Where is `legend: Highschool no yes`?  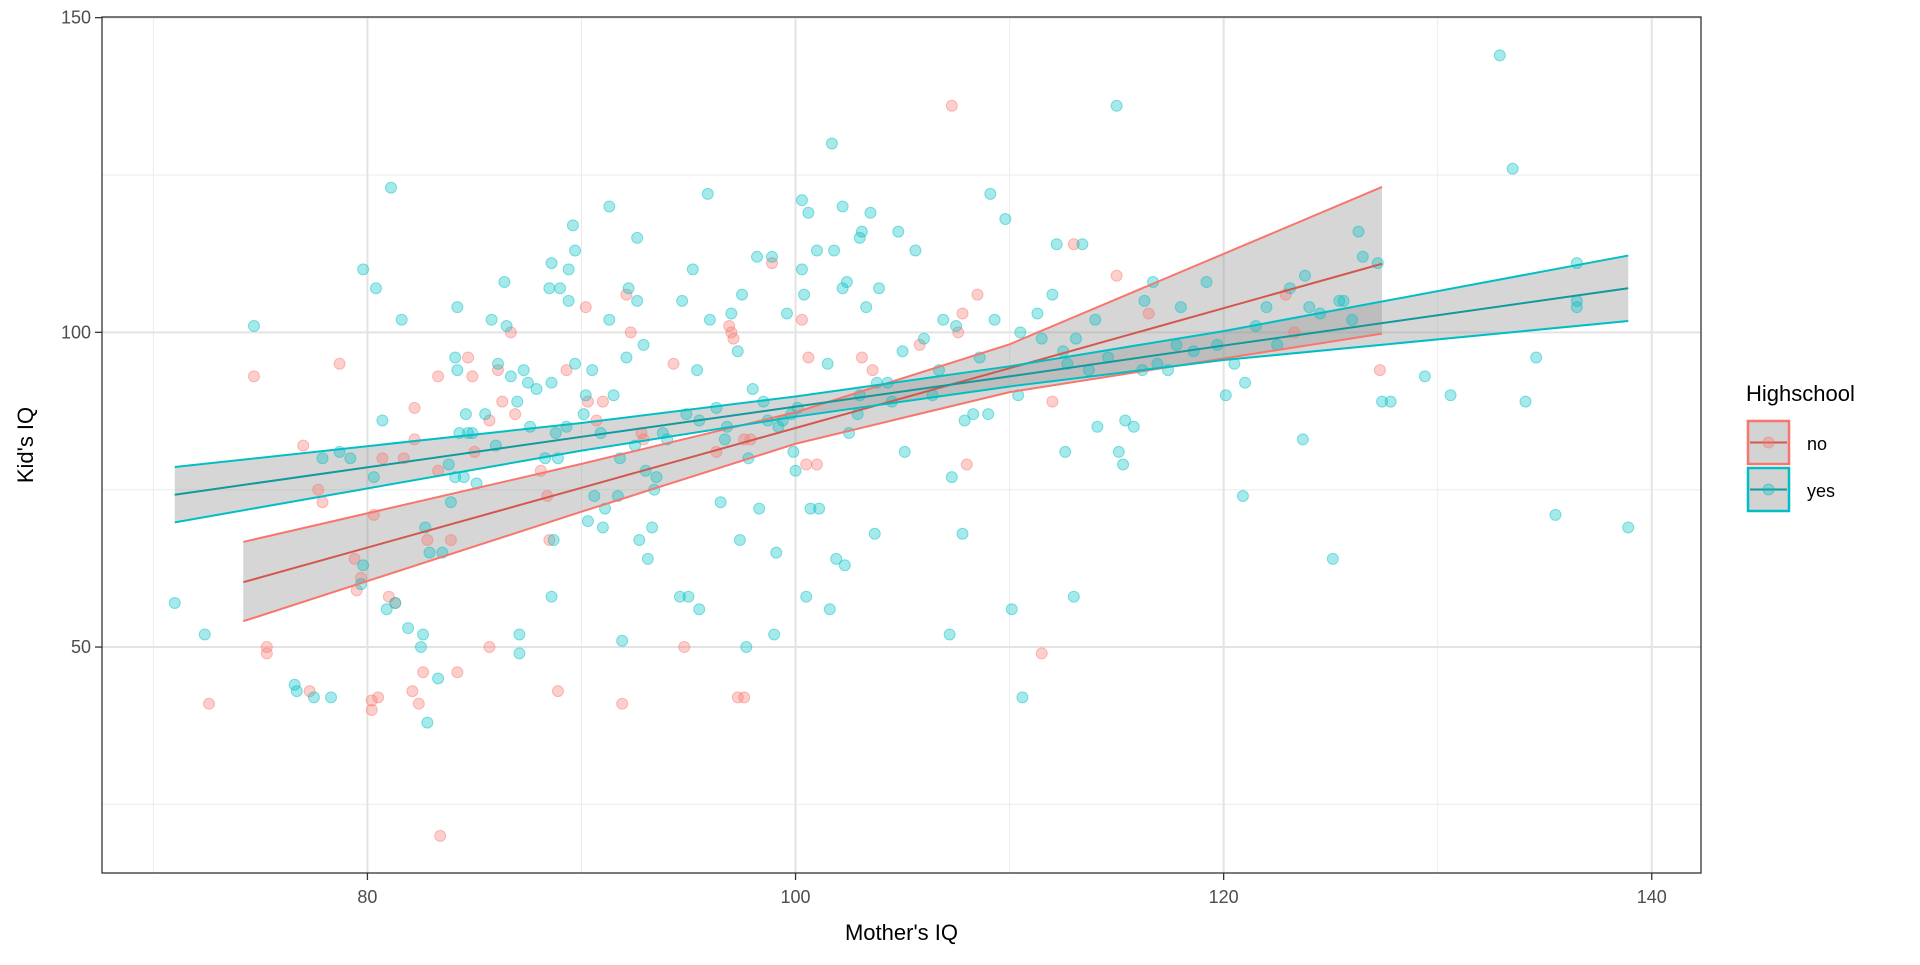 legend: Highschool no yes is located at coordinates (1800, 447).